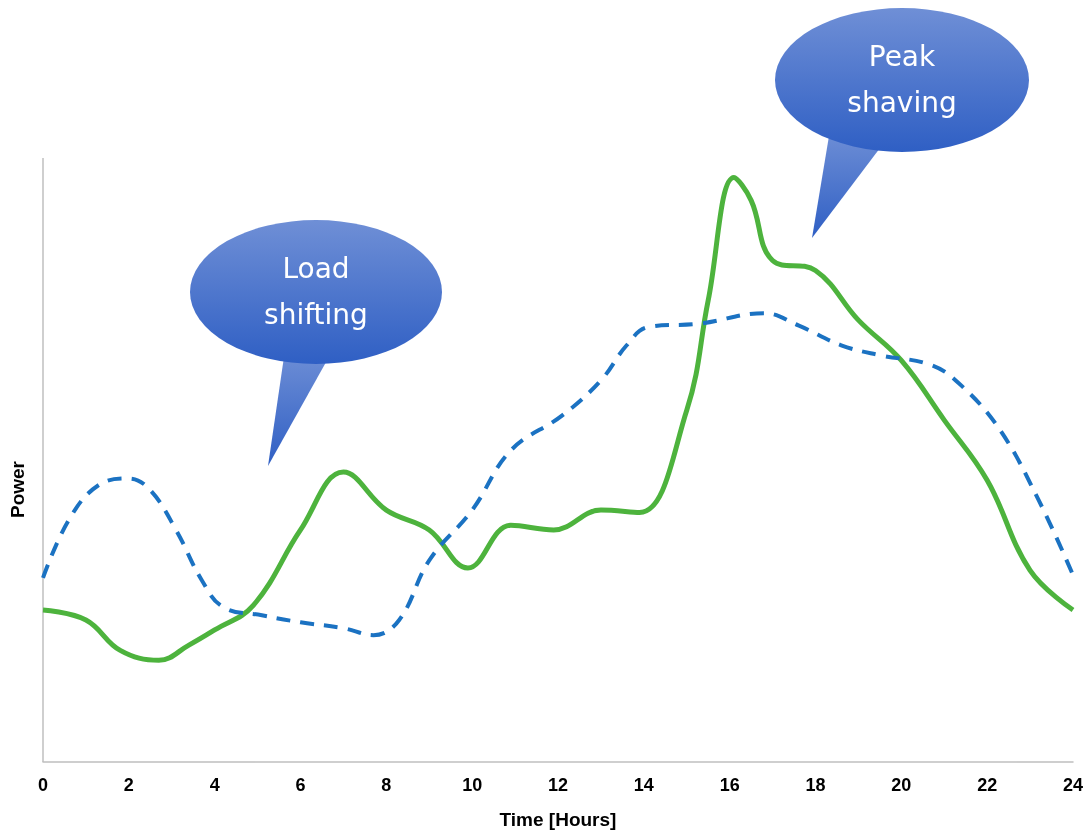 The width and height of the screenshot is (1092, 840). I want to click on x-tick-label: 6, so click(300, 785).